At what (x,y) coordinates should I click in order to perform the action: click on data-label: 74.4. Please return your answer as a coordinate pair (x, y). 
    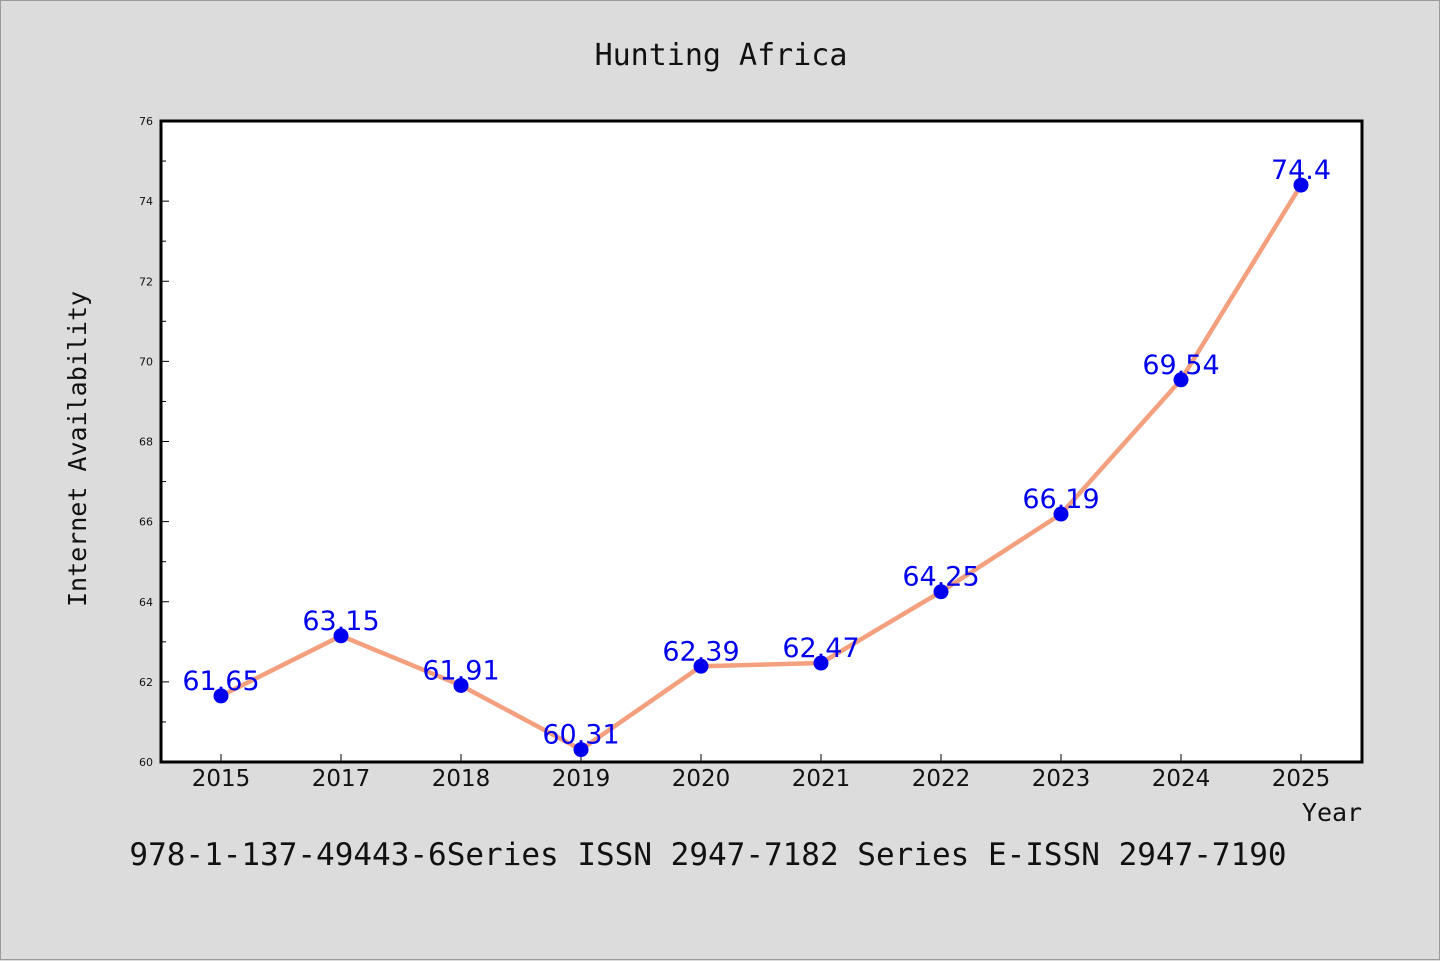
    Looking at the image, I should click on (1301, 170).